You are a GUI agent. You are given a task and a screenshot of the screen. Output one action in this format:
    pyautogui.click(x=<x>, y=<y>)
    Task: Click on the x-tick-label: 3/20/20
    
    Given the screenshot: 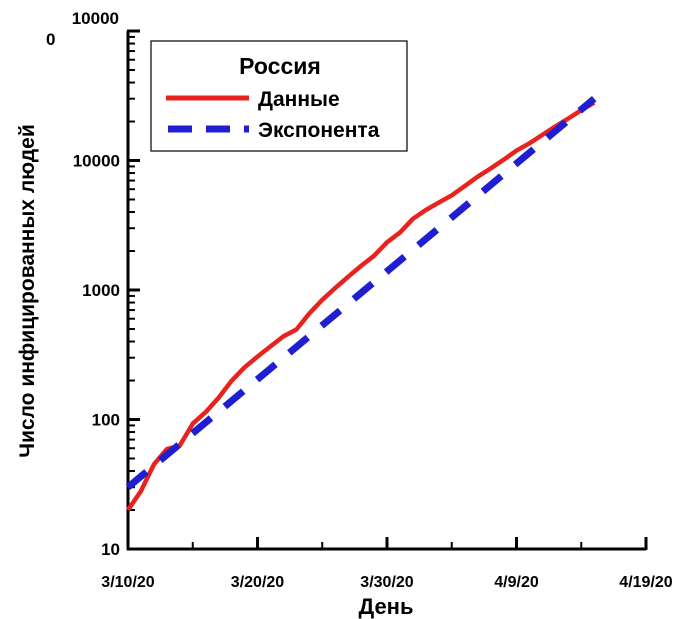 What is the action you would take?
    pyautogui.click(x=257, y=582)
    